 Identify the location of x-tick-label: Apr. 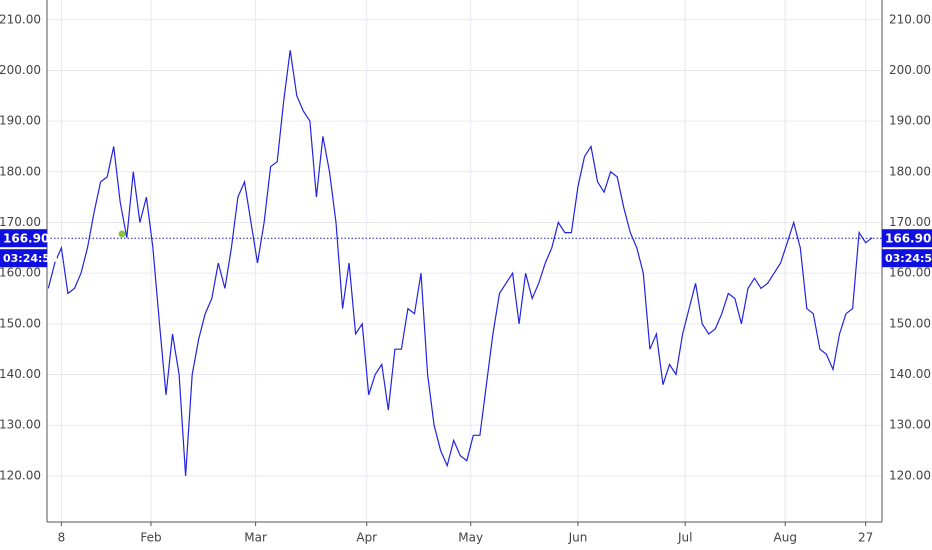
(366, 538).